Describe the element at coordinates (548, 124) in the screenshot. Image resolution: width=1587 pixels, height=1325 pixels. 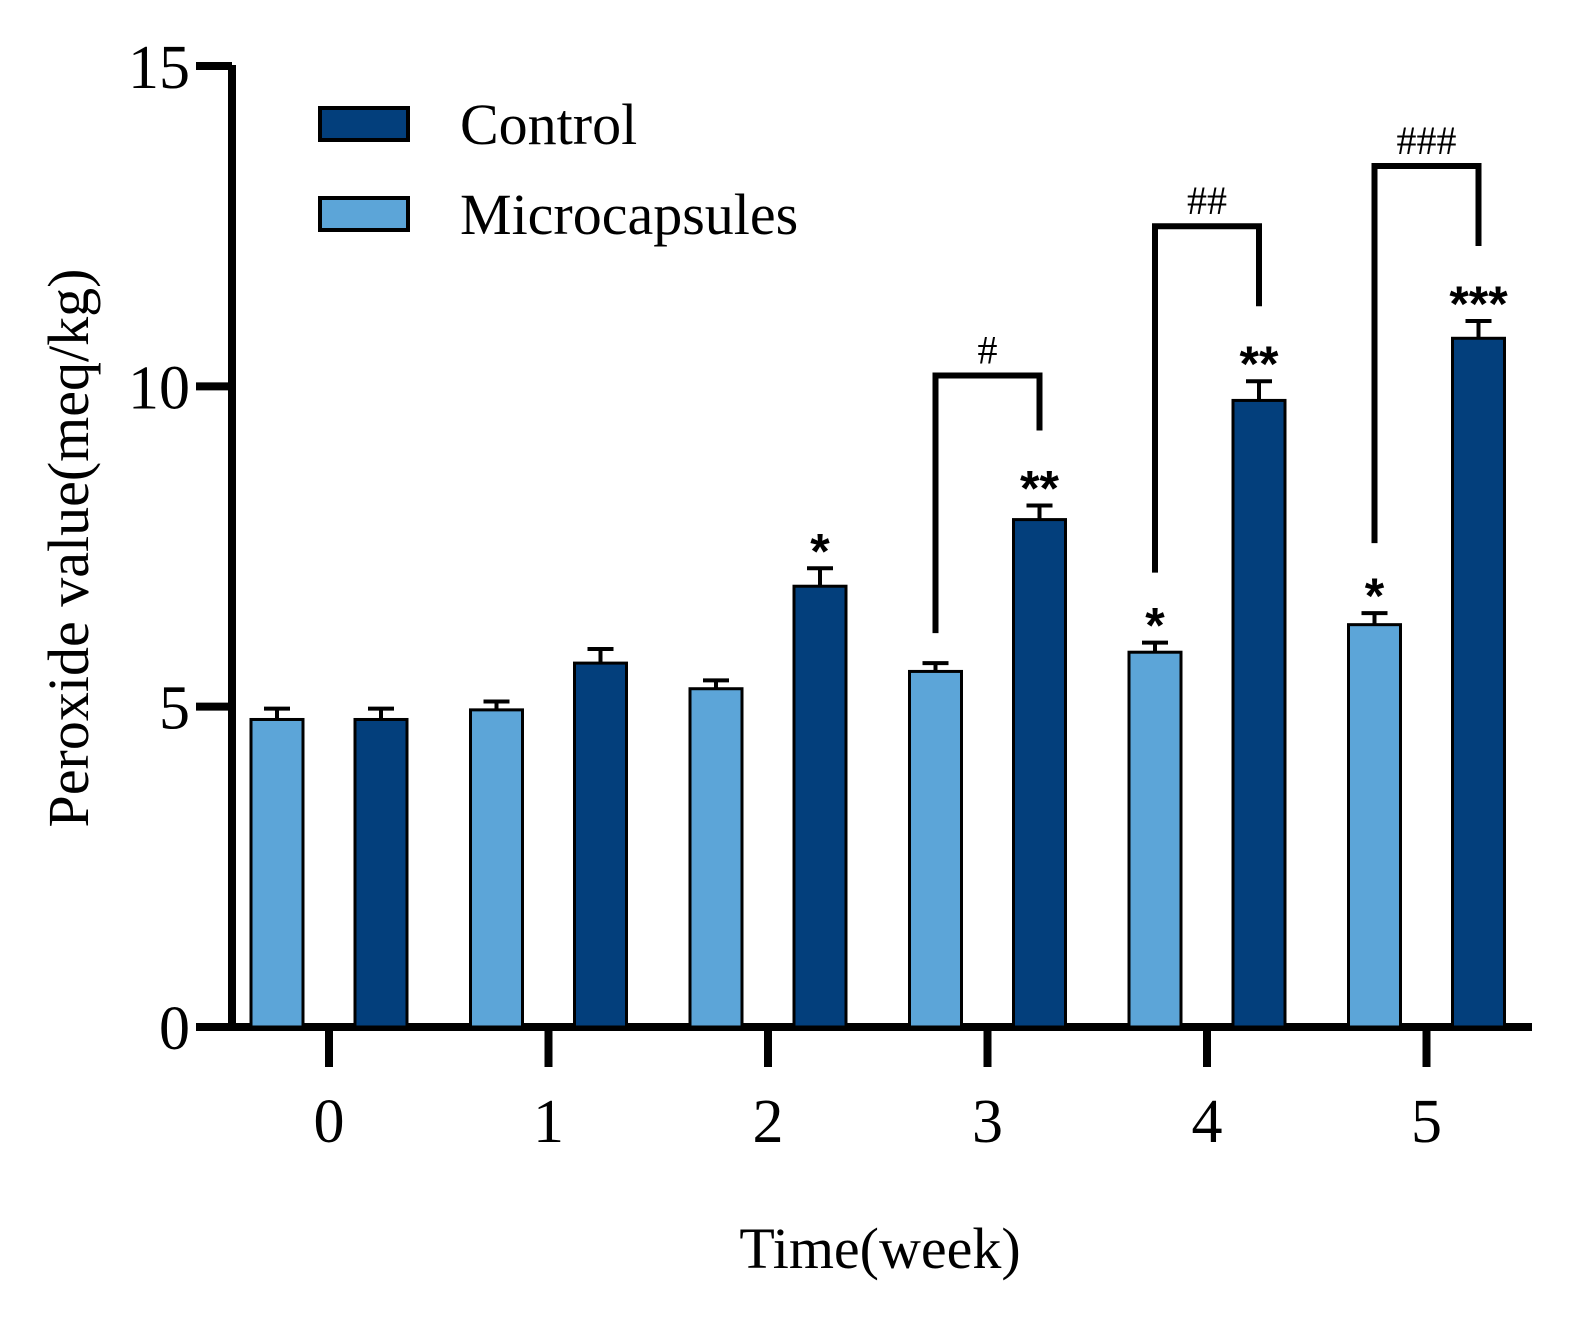
I see `legend-label-control: Control` at that location.